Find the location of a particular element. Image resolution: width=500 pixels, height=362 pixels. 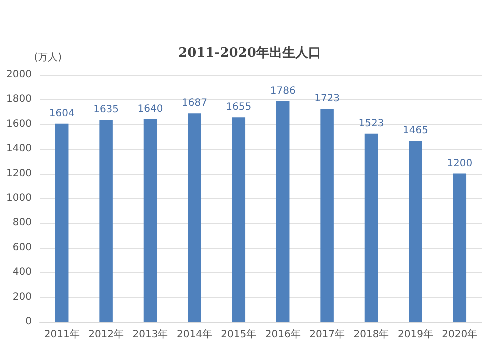

data-label: 1687 is located at coordinates (195, 104).